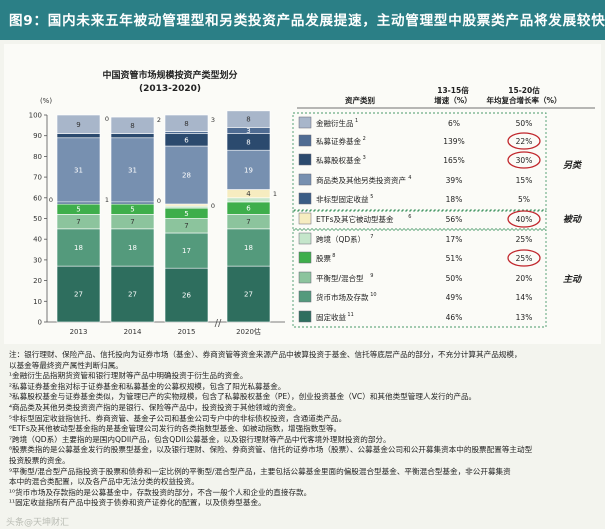 This screenshot has height=529, width=605. Describe the element at coordinates (361, 180) in the screenshot. I see `row-label: 商品类及其他另类投资资产` at that location.